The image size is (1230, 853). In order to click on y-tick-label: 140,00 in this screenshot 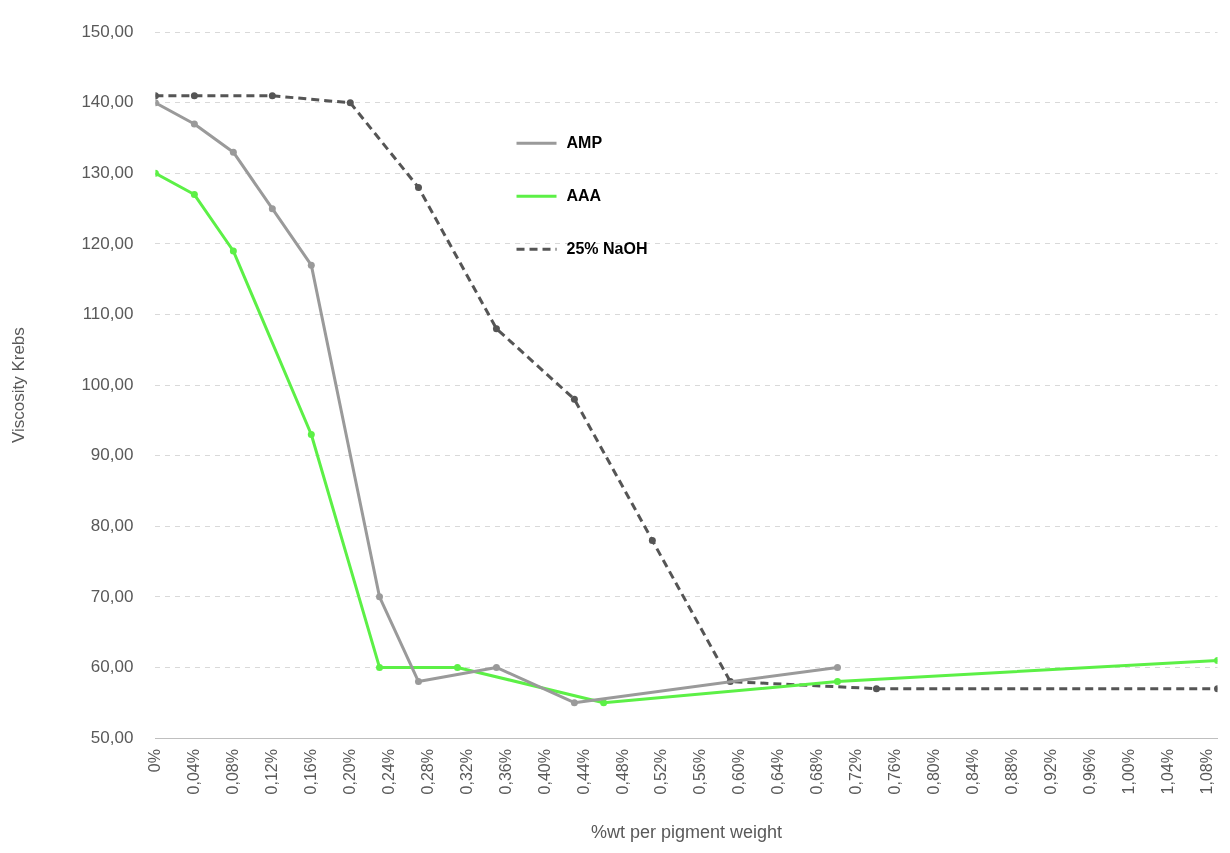, I will do `click(107, 102)`.